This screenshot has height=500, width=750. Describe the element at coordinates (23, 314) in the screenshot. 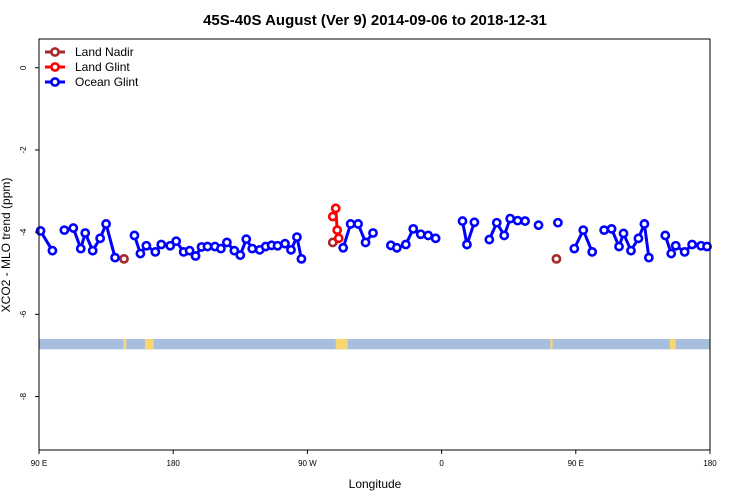

I see `y-tick-label: -6` at that location.